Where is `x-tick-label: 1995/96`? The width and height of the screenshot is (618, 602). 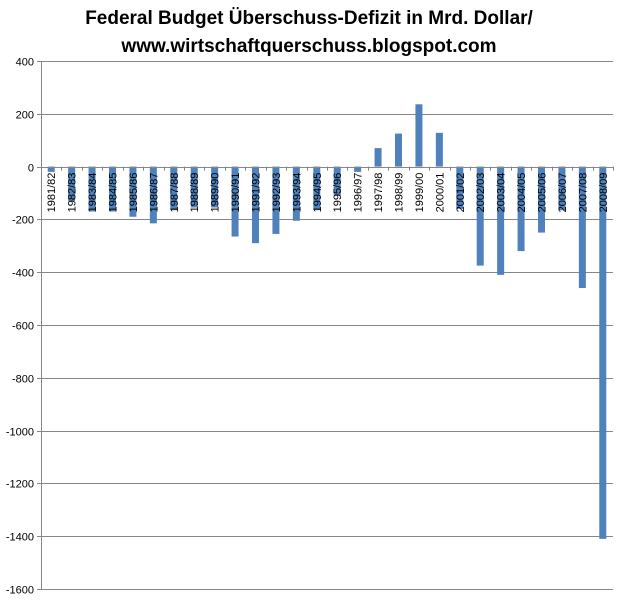 x-tick-label: 1995/96 is located at coordinates (338, 193).